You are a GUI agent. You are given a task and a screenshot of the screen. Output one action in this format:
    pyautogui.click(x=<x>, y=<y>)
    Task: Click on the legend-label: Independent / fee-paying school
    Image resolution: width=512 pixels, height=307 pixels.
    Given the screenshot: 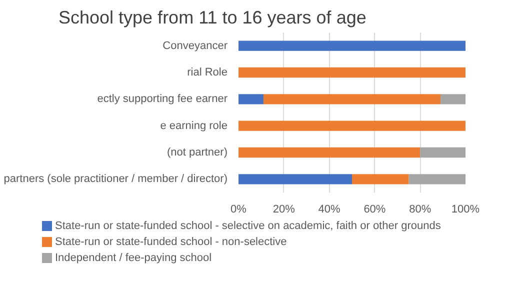 What is the action you would take?
    pyautogui.click(x=133, y=258)
    